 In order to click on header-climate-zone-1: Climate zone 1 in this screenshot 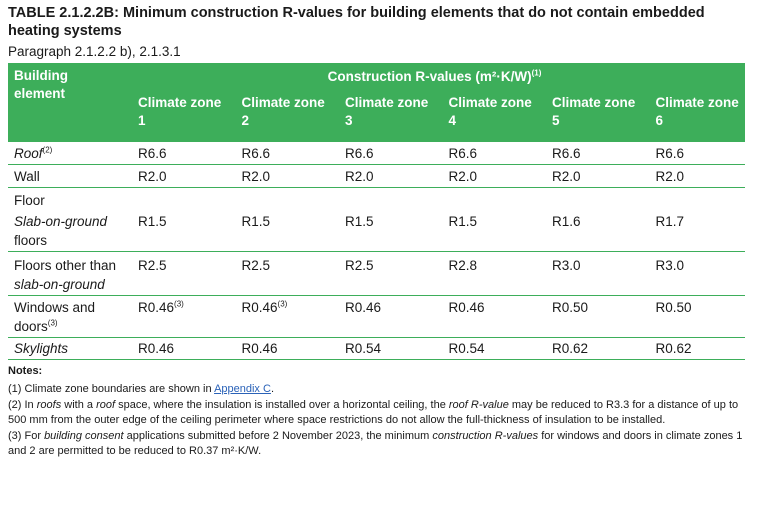, I will do `click(180, 111)`.